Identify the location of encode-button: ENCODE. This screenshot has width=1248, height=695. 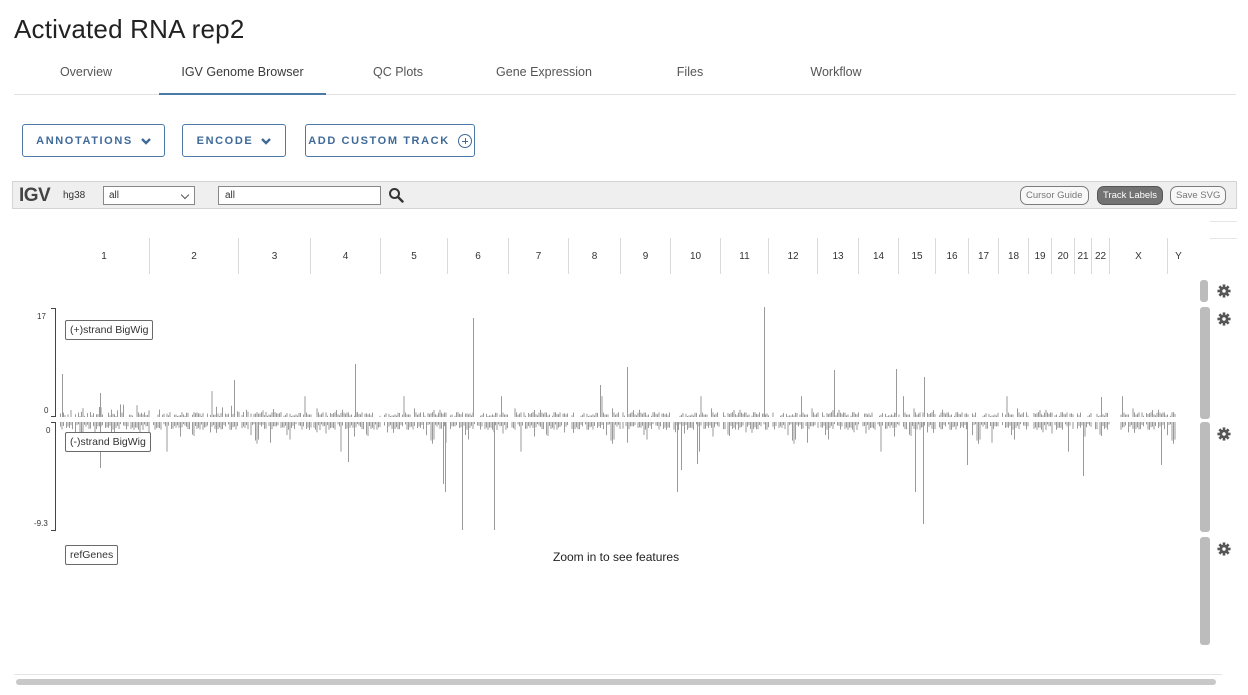
(234, 140).